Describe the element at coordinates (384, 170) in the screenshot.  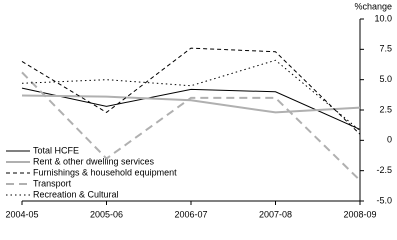
I see `y-tick-label: -2.5` at that location.